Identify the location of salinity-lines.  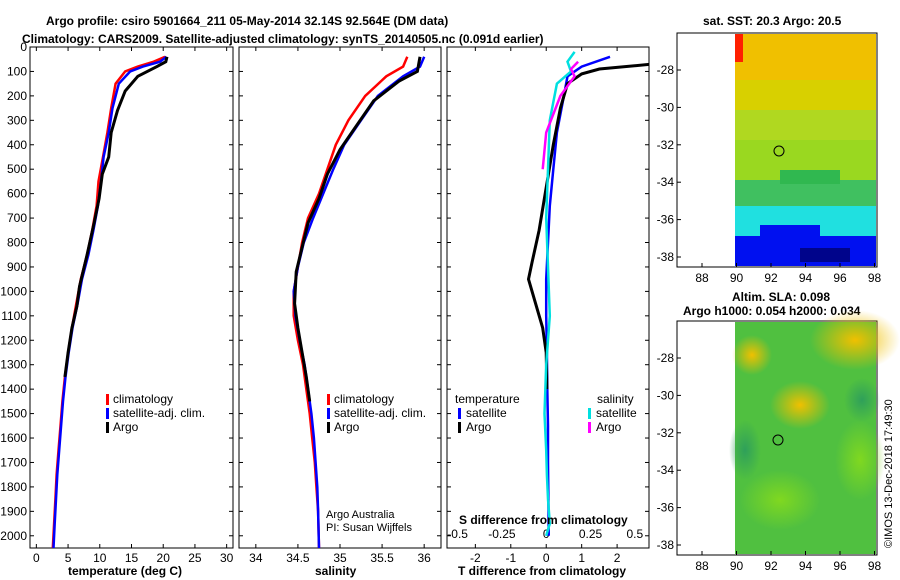
(359, 302).